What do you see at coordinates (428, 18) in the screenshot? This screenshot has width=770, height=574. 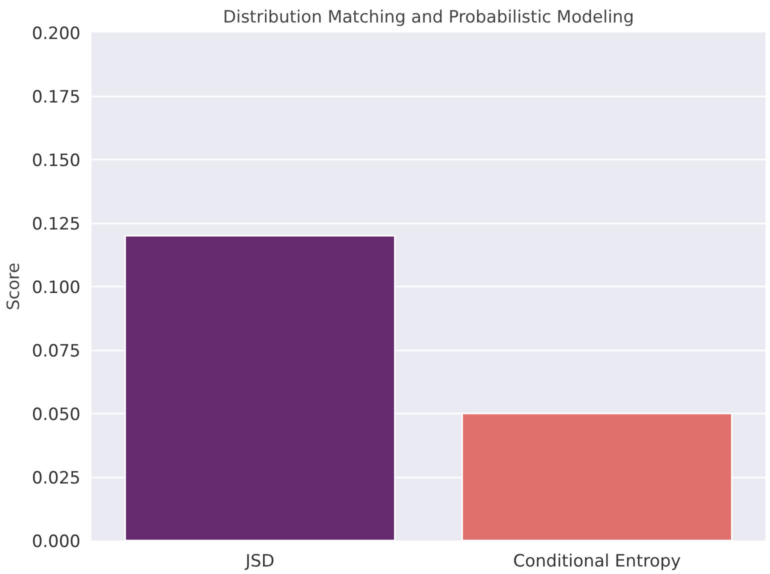 I see `chart-title: Distribution Matching and Probabilistic Modeling` at bounding box center [428, 18].